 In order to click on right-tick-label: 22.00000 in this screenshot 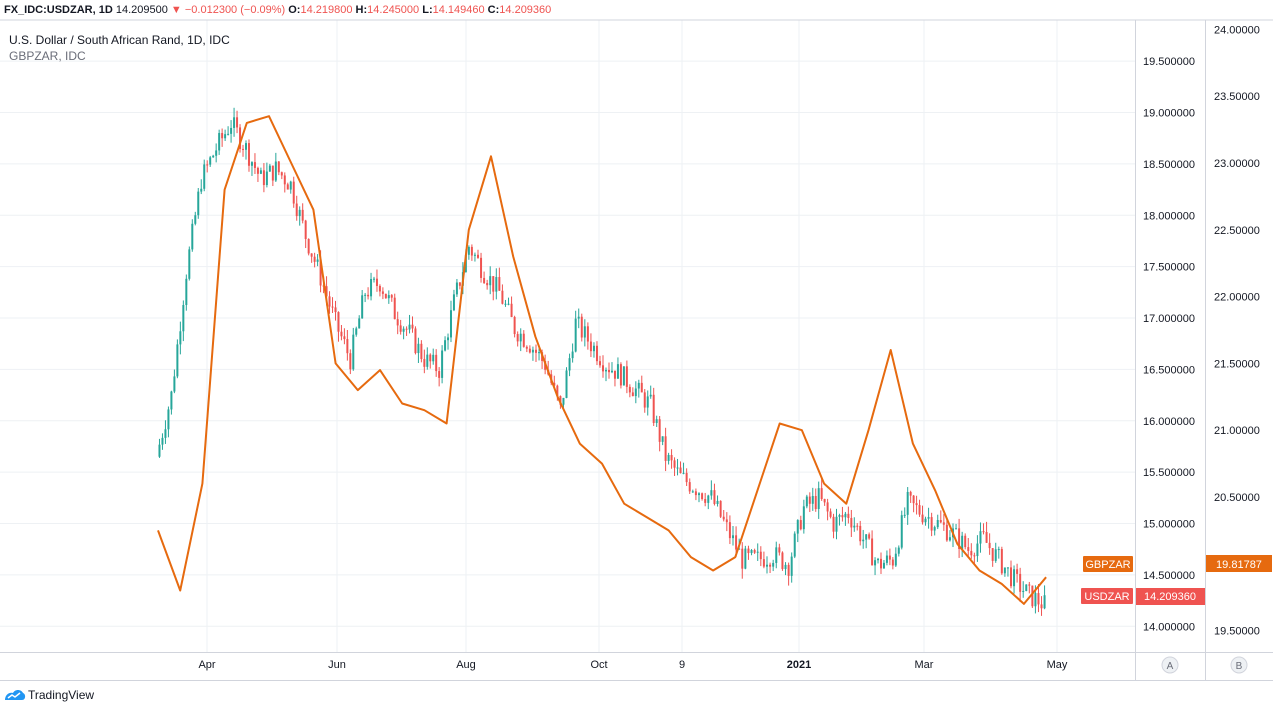, I will do `click(1237, 298)`.